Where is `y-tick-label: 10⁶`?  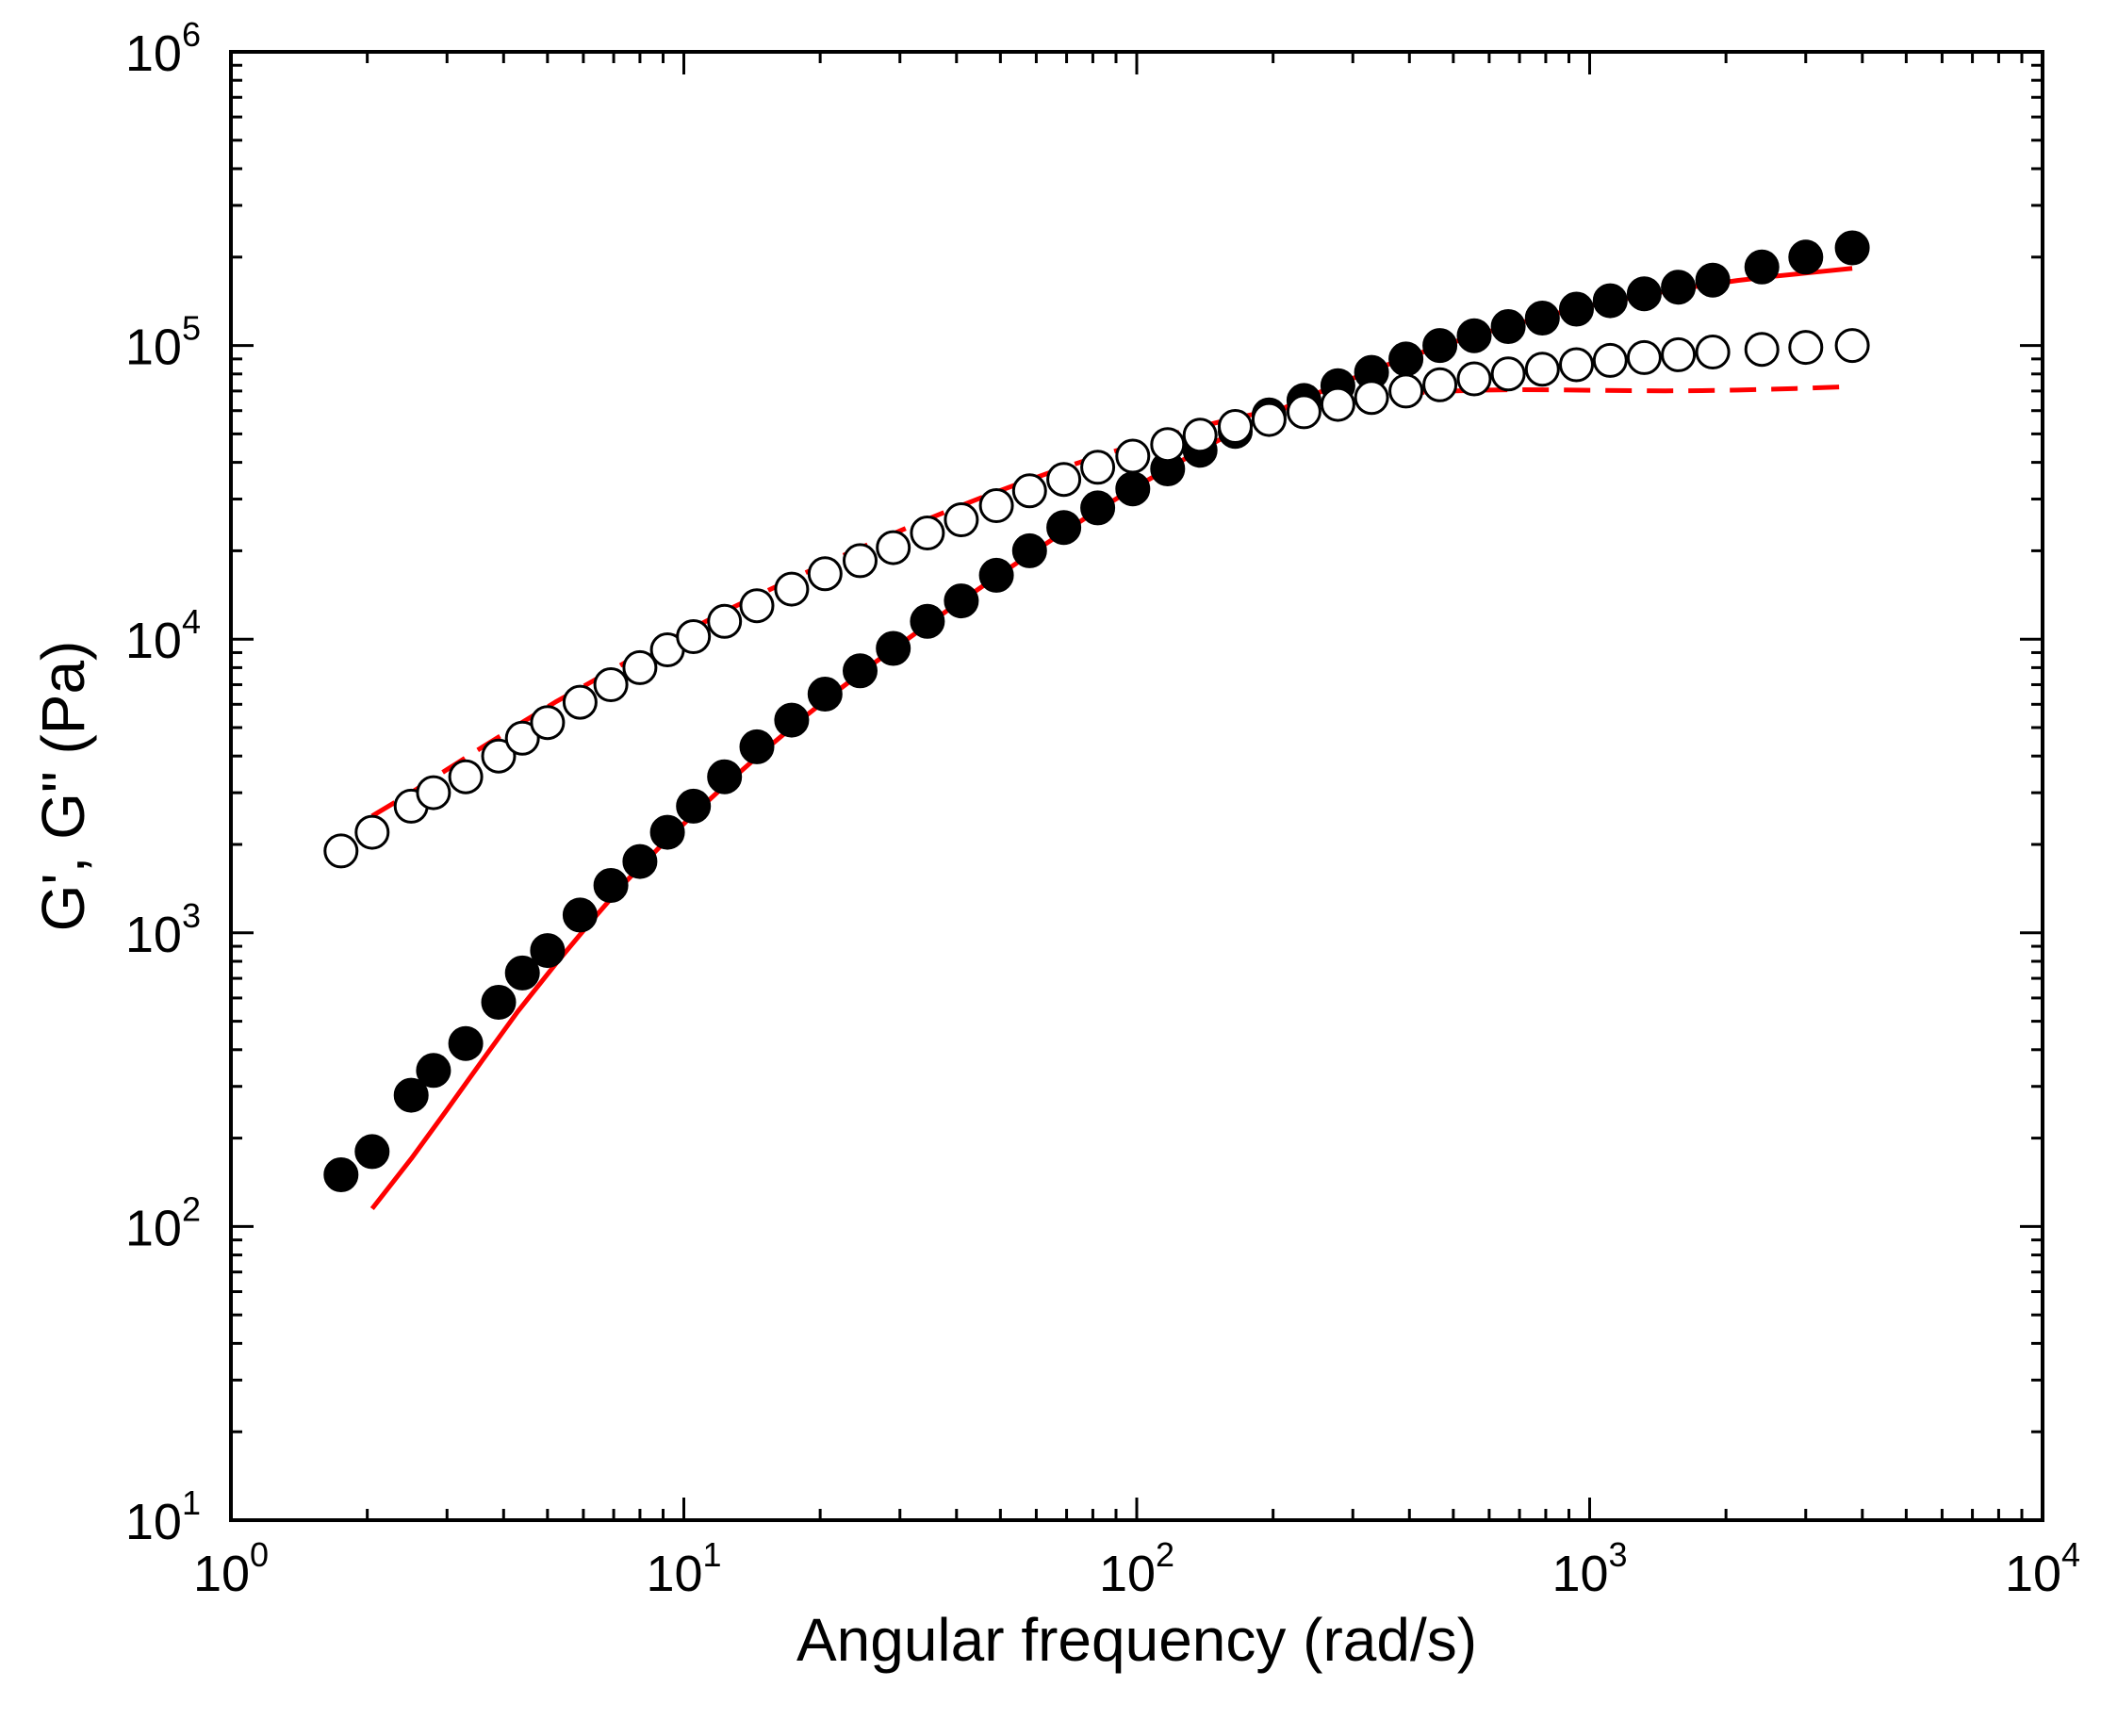
y-tick-label: 10⁶ is located at coordinates (163, 48).